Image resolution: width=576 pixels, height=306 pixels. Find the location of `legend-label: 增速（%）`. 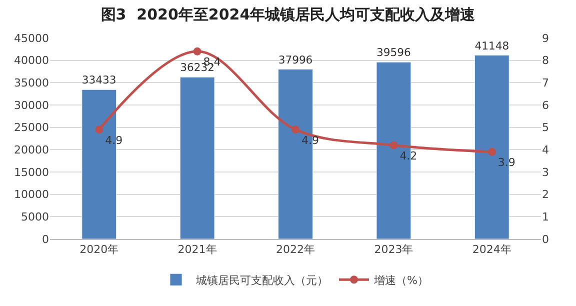

legend-label: 增速（%） is located at coordinates (400, 280).